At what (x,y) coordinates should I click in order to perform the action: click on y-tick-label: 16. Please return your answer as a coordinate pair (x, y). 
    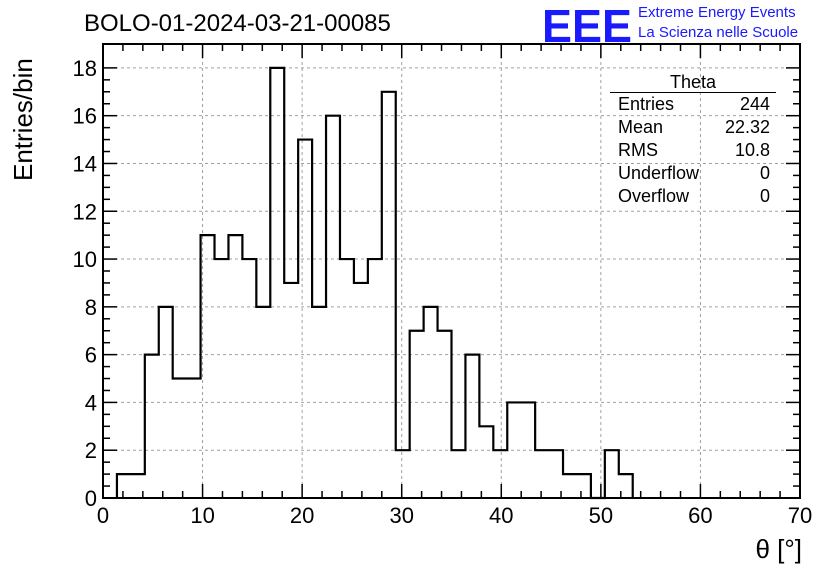
    Looking at the image, I should click on (85, 116).